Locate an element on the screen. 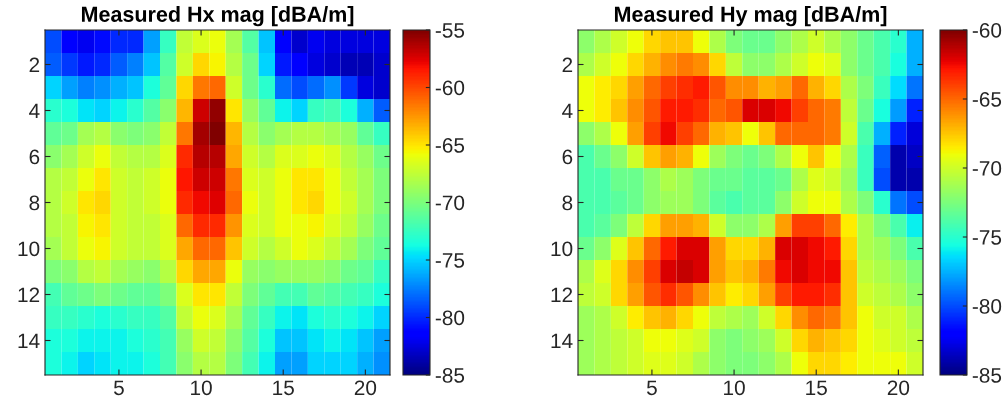  chart-title: Measured Hx mag [dBA/m] is located at coordinates (217, 16).